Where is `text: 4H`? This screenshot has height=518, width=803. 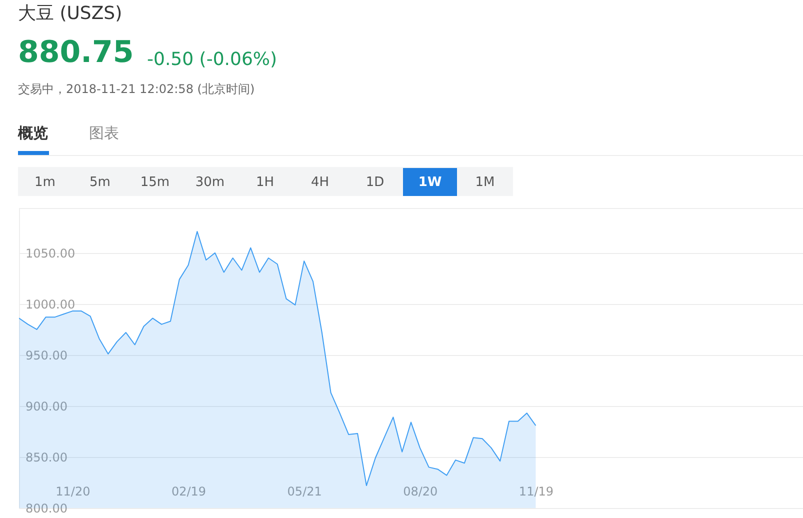 text: 4H is located at coordinates (320, 182).